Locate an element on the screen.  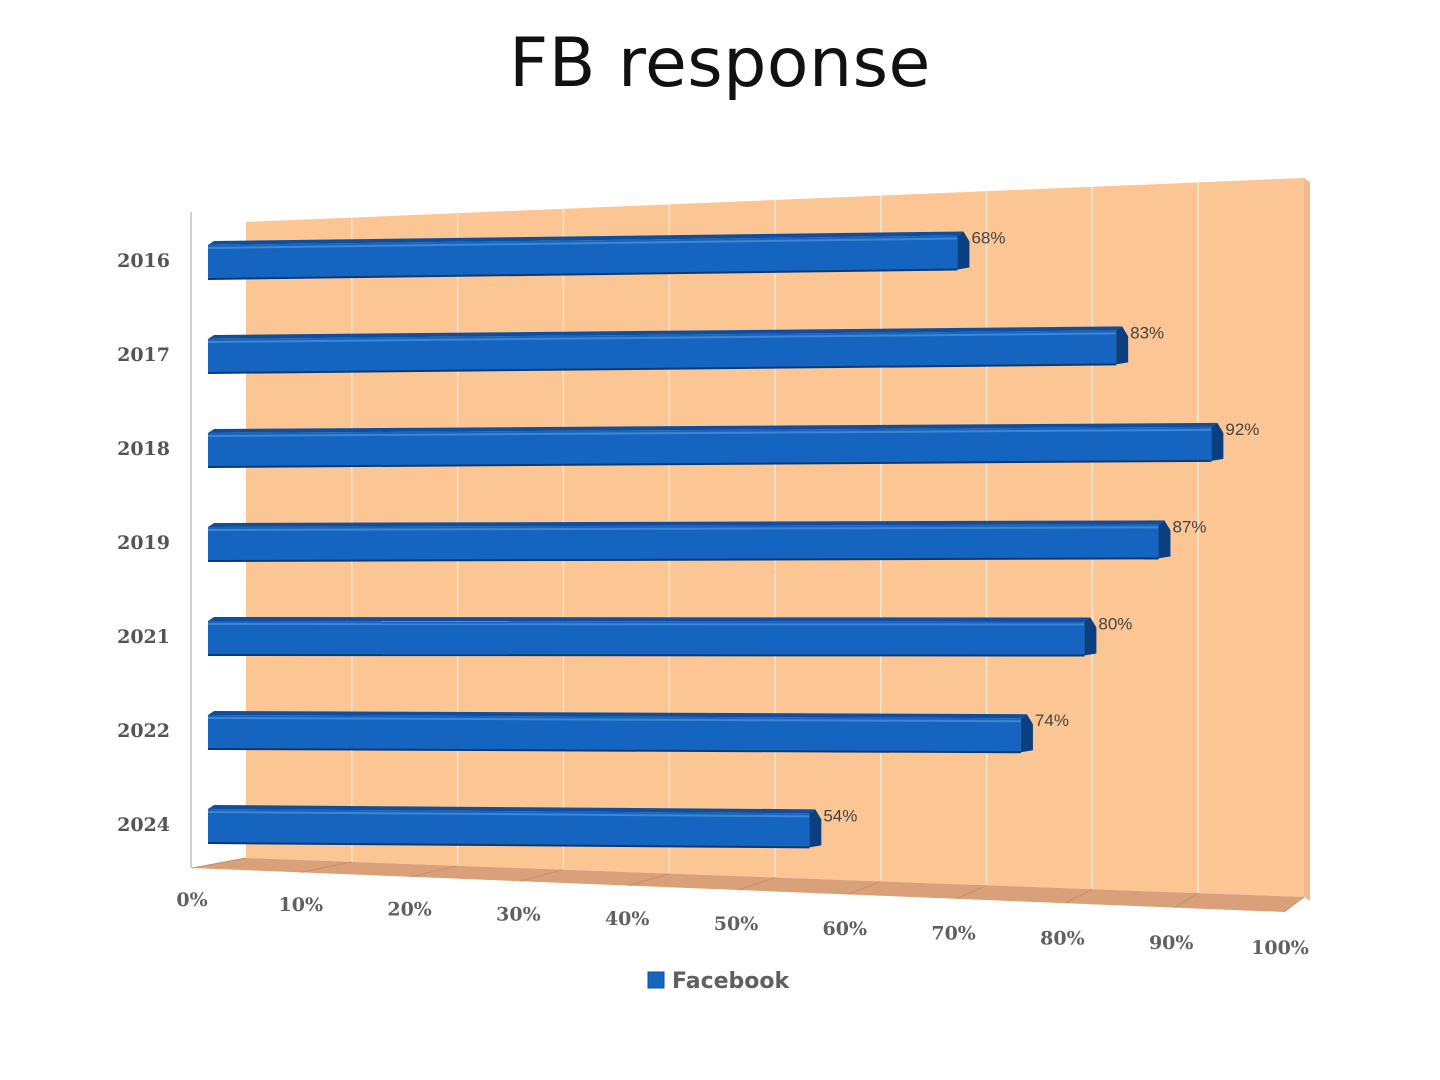
data-label: 80% is located at coordinates (1115, 624).